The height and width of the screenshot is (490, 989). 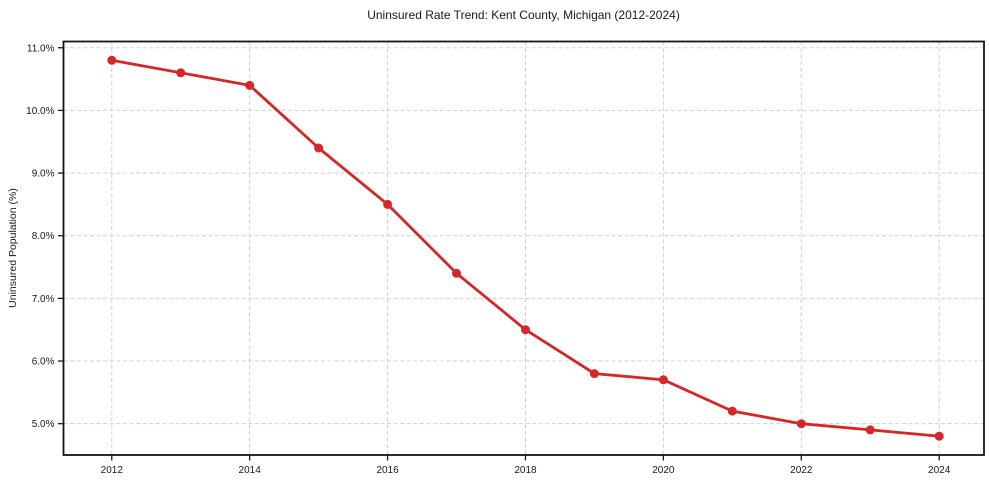 I want to click on y-tick-label: 8.0%, so click(x=43, y=236).